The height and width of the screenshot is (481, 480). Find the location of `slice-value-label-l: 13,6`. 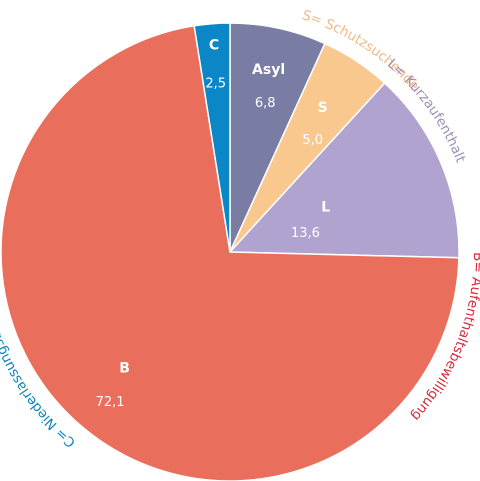

slice-value-label-l: 13,6 is located at coordinates (305, 233).